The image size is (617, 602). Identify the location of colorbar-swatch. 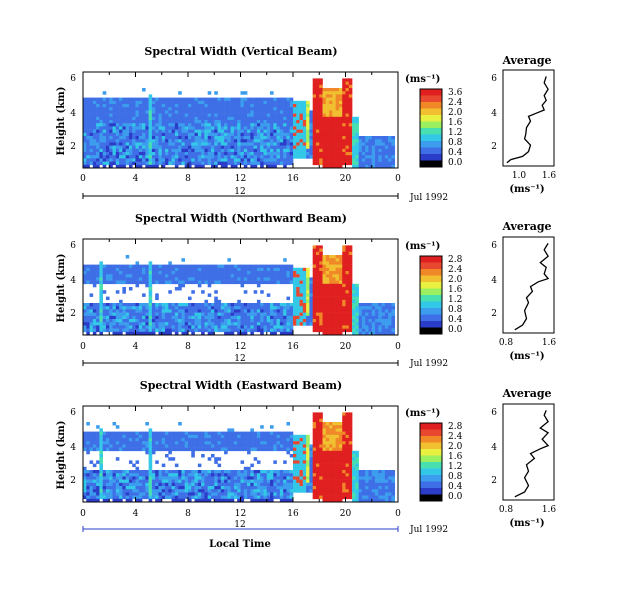
(431, 272).